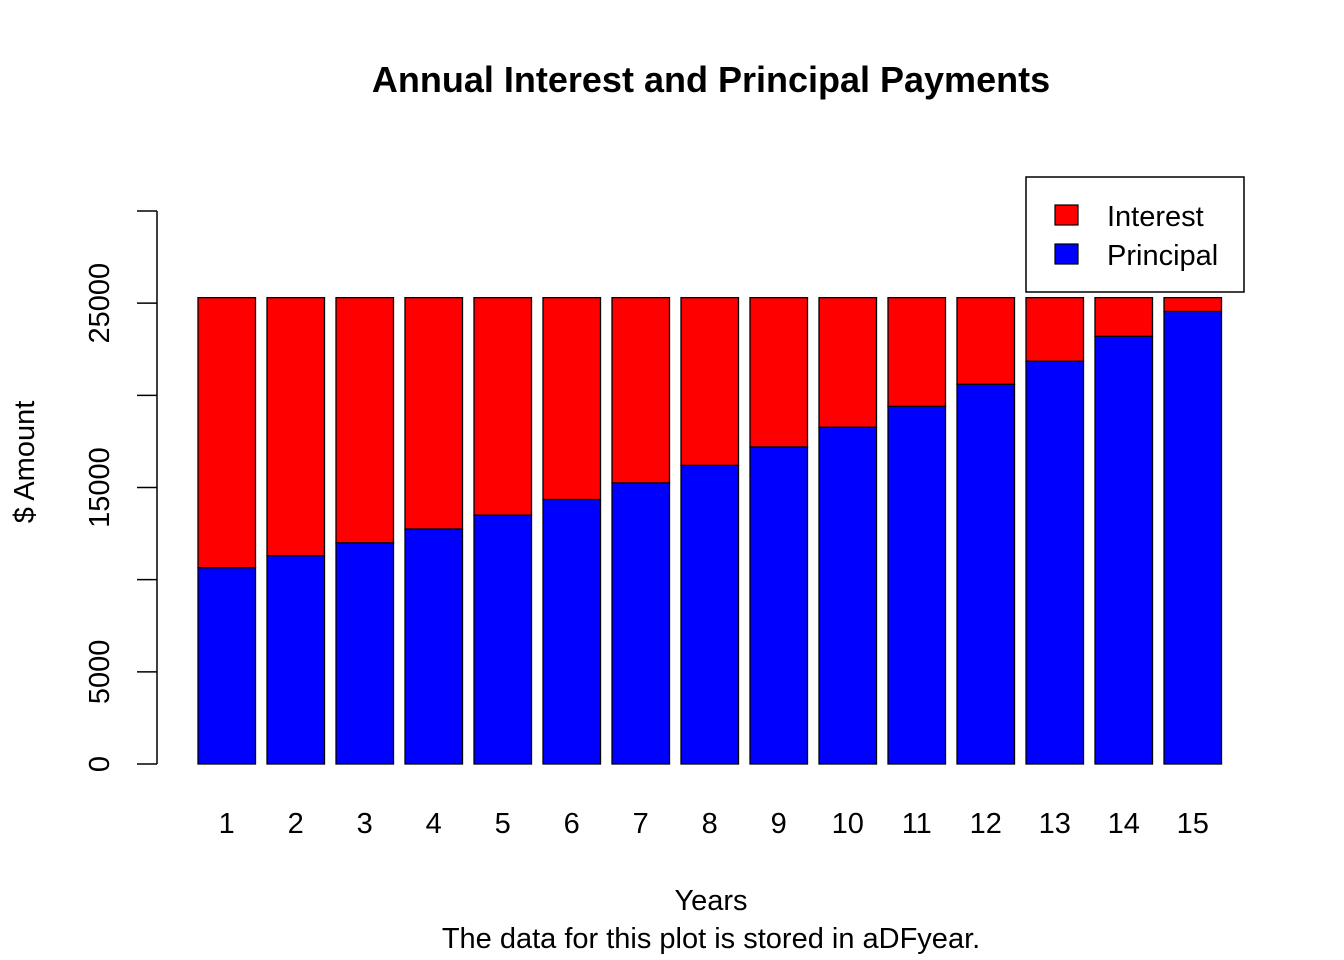 Image resolution: width=1344 pixels, height=960 pixels. What do you see at coordinates (710, 824) in the screenshot?
I see `x-tick-label-8: 8` at bounding box center [710, 824].